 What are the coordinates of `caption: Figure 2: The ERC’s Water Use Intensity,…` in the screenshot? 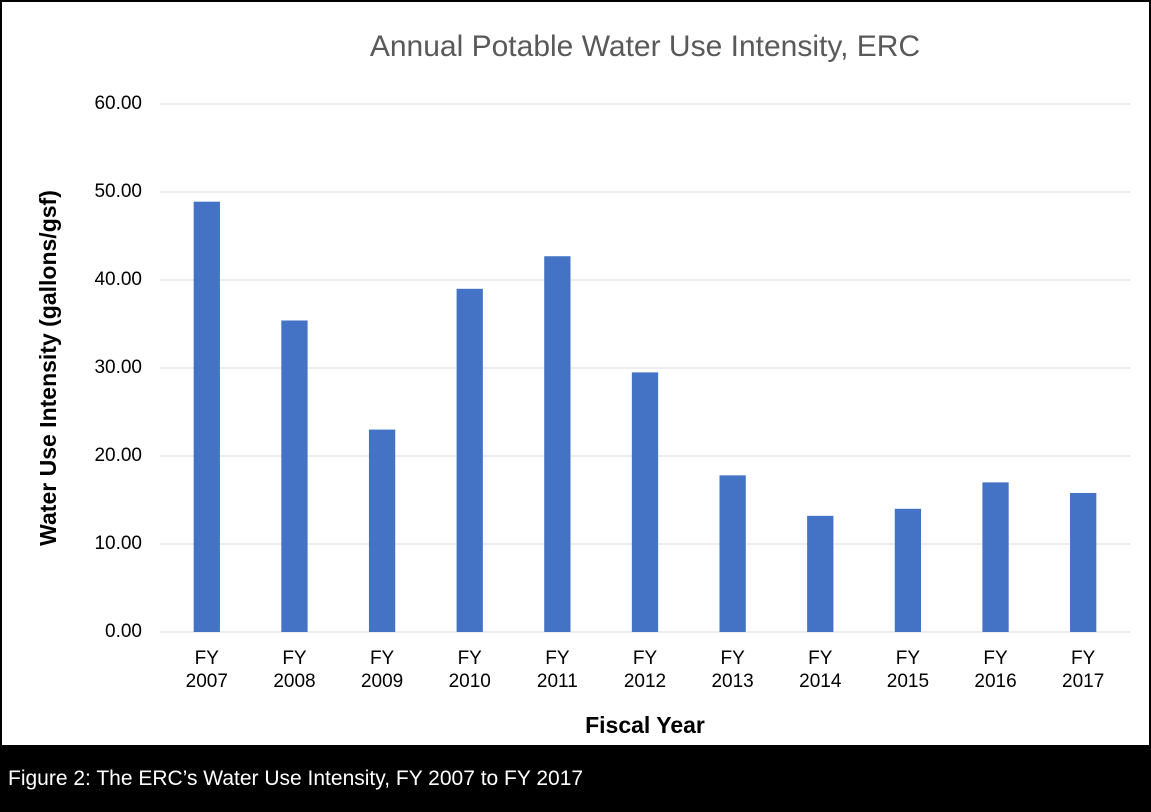 It's located at (575, 779).